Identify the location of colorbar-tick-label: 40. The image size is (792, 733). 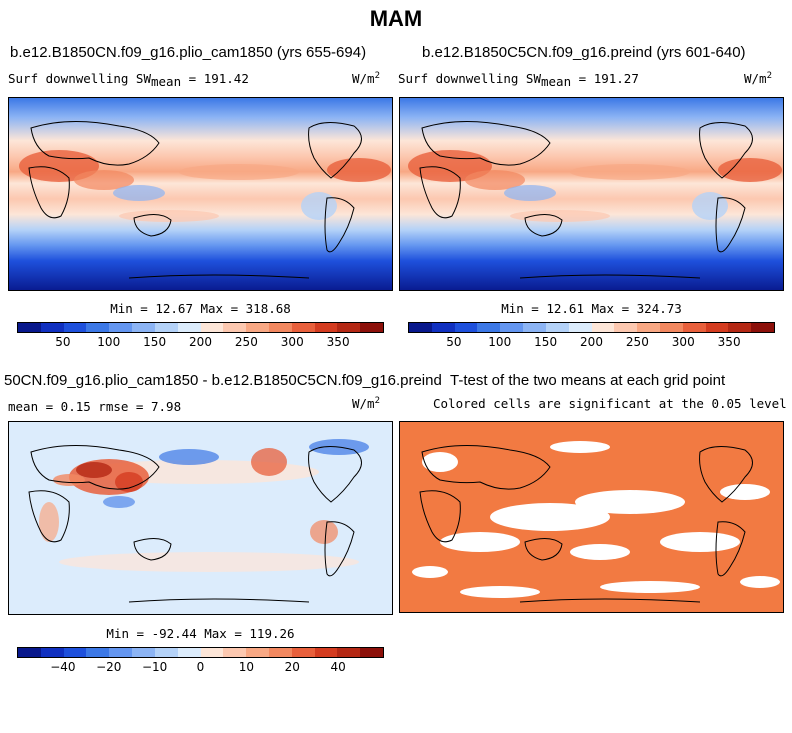
(338, 667).